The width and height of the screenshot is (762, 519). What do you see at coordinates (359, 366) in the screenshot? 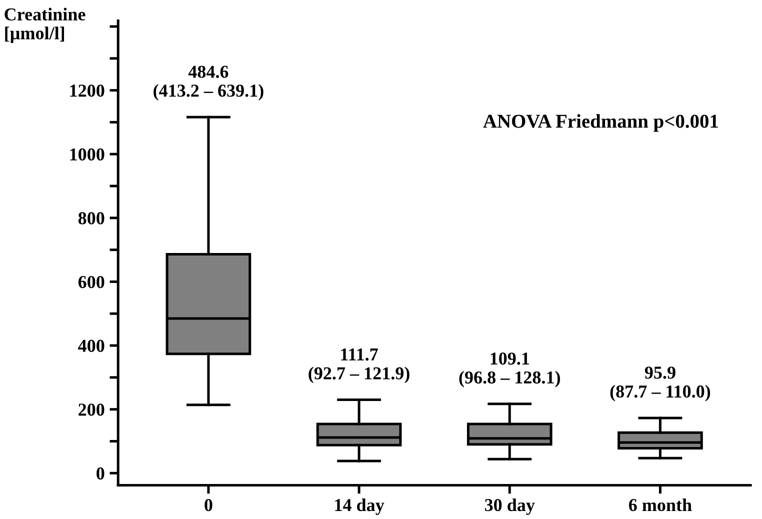
I see `annotation: 111.7 (92.7 – 121.9)` at bounding box center [359, 366].